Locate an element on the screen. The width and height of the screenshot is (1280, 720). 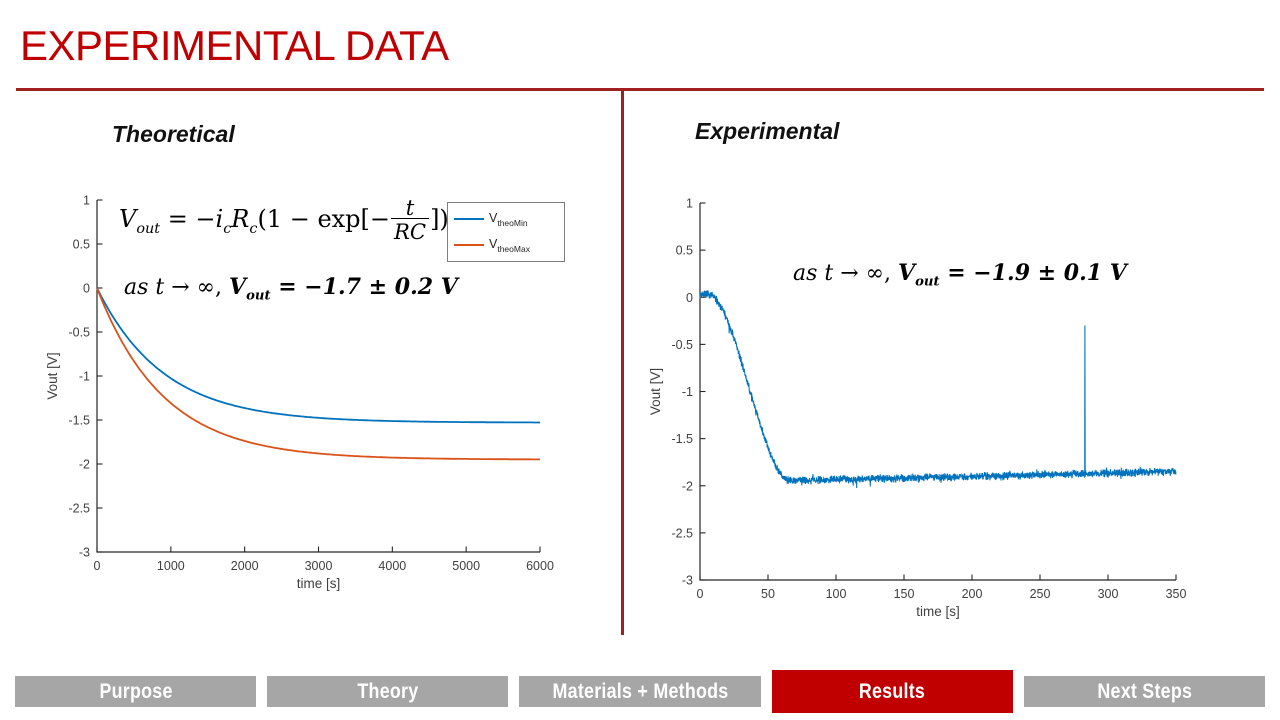
series-line-VtheoMax is located at coordinates (318, 374).